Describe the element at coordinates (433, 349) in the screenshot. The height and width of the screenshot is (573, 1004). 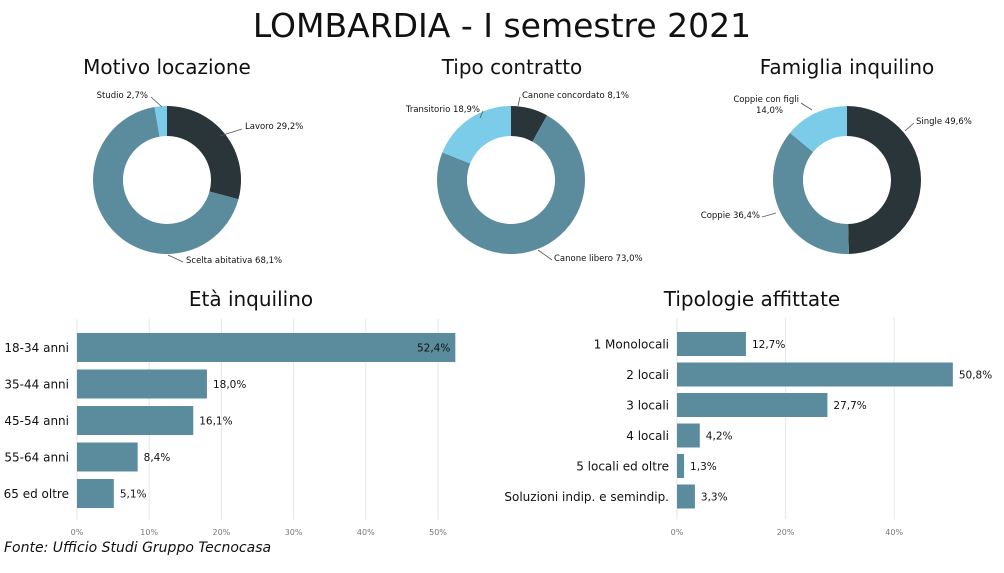
I see `data-label: 52,4%` at that location.